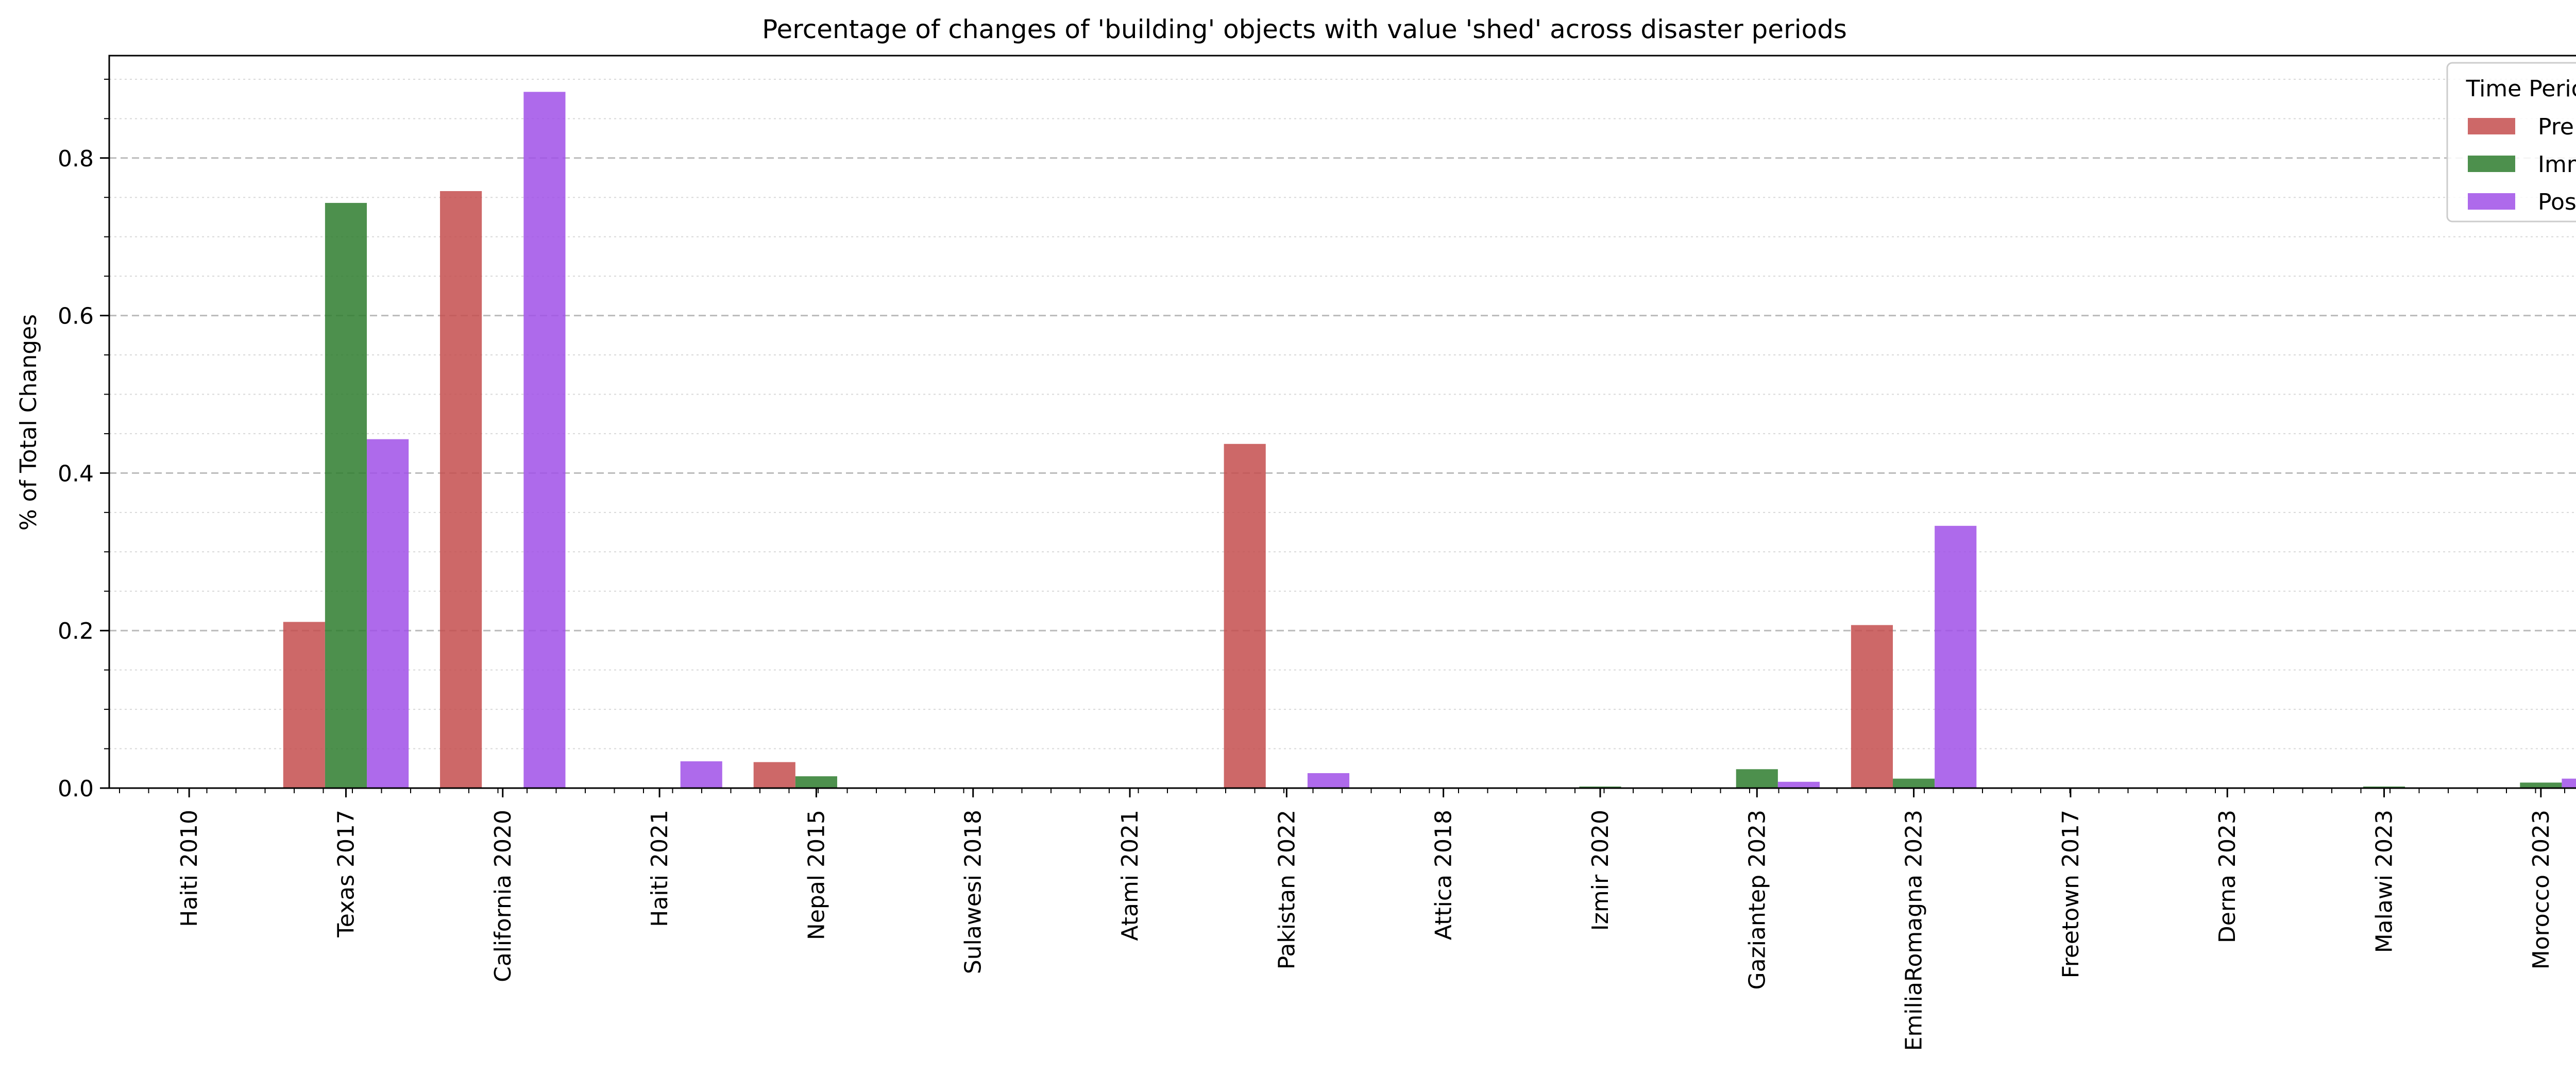 The height and width of the screenshot is (1092, 2576). I want to click on bar-post-gaziantep-2023, so click(1798, 784).